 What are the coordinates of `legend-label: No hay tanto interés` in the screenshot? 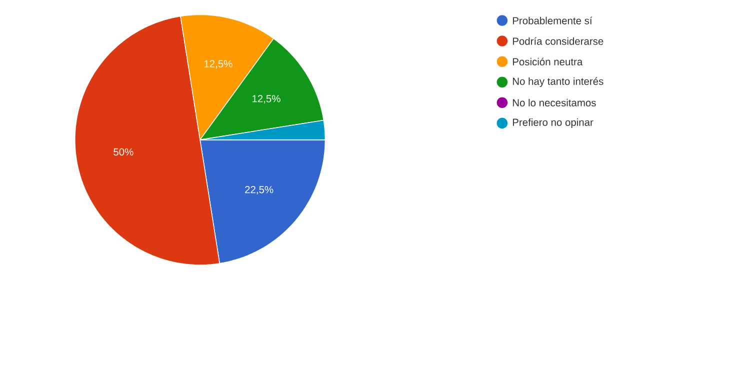 It's located at (558, 82).